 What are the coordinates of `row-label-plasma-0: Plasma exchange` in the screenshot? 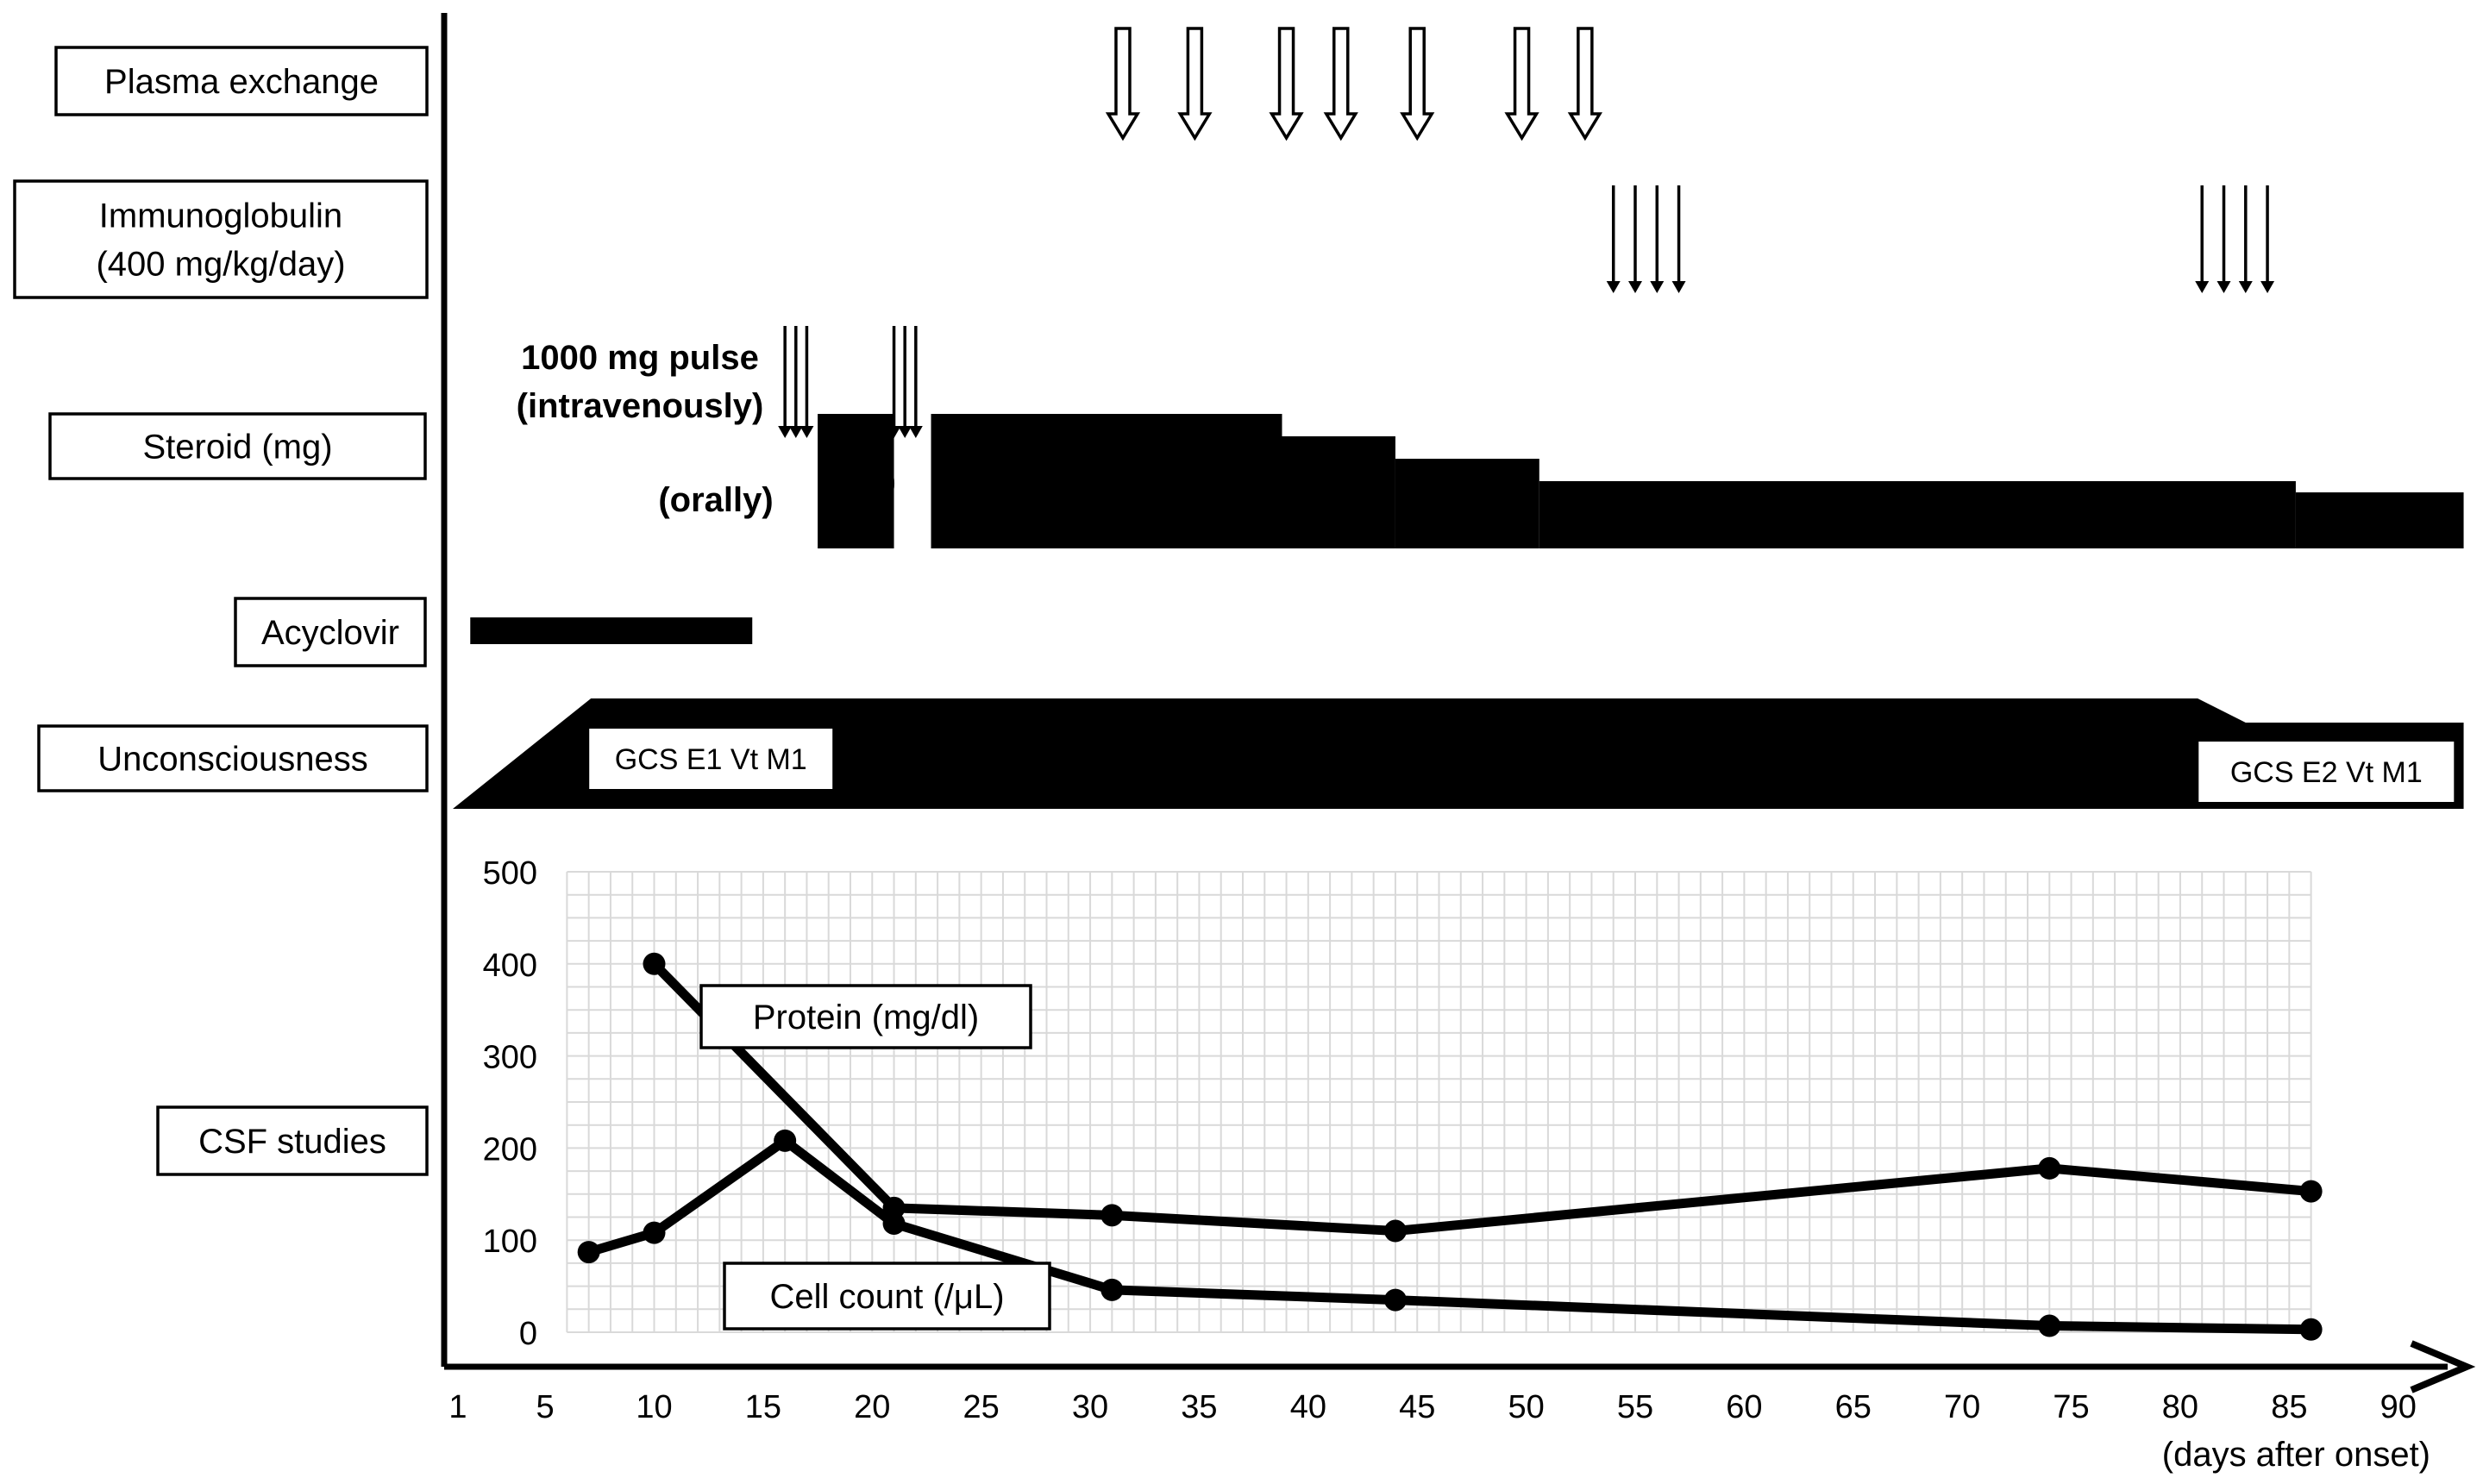 It's located at (241, 82).